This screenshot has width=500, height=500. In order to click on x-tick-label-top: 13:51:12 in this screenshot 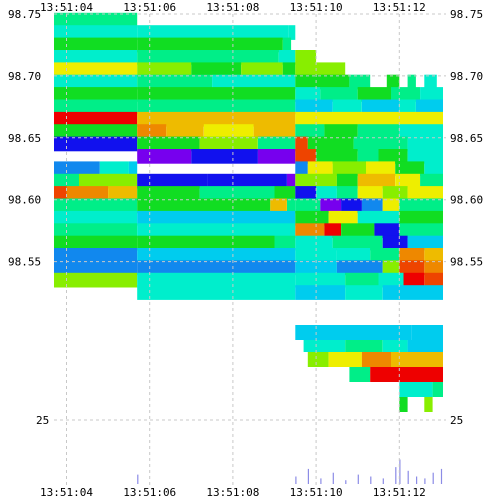, I will do `click(399, 7)`.